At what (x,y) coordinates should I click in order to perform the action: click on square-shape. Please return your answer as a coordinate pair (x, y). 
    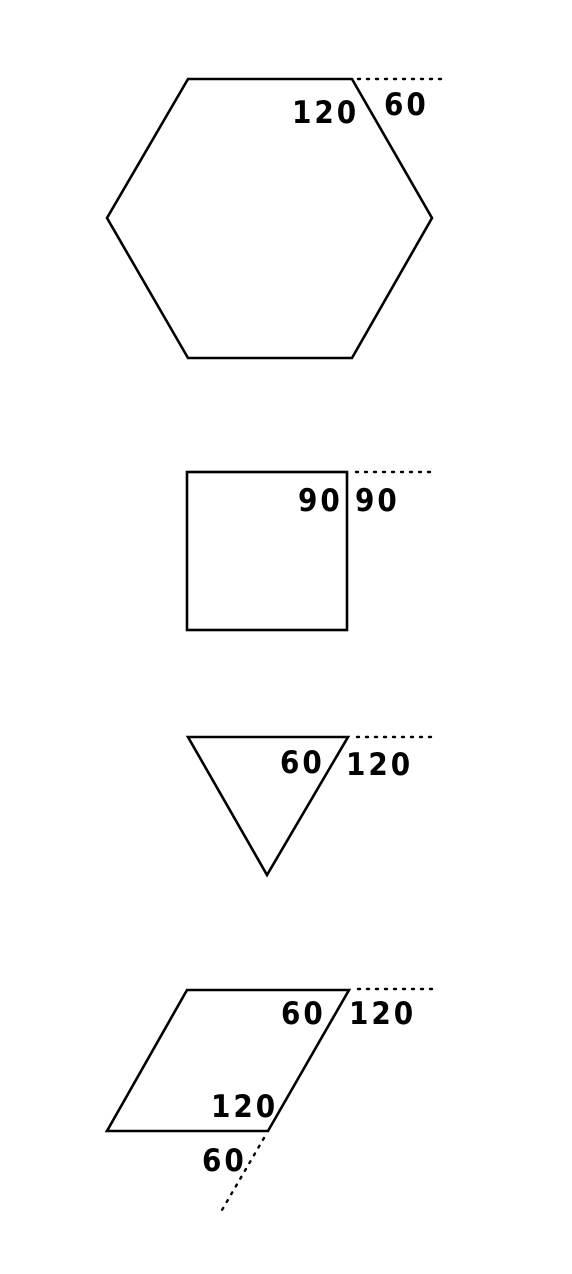
    Looking at the image, I should click on (267, 551).